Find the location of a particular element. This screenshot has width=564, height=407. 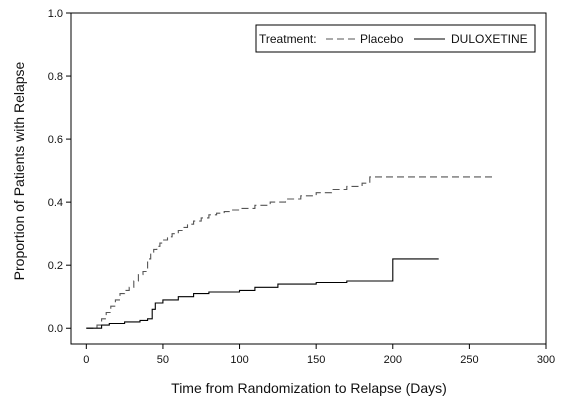

legend-label-placebo: Placebo is located at coordinates (382, 39).